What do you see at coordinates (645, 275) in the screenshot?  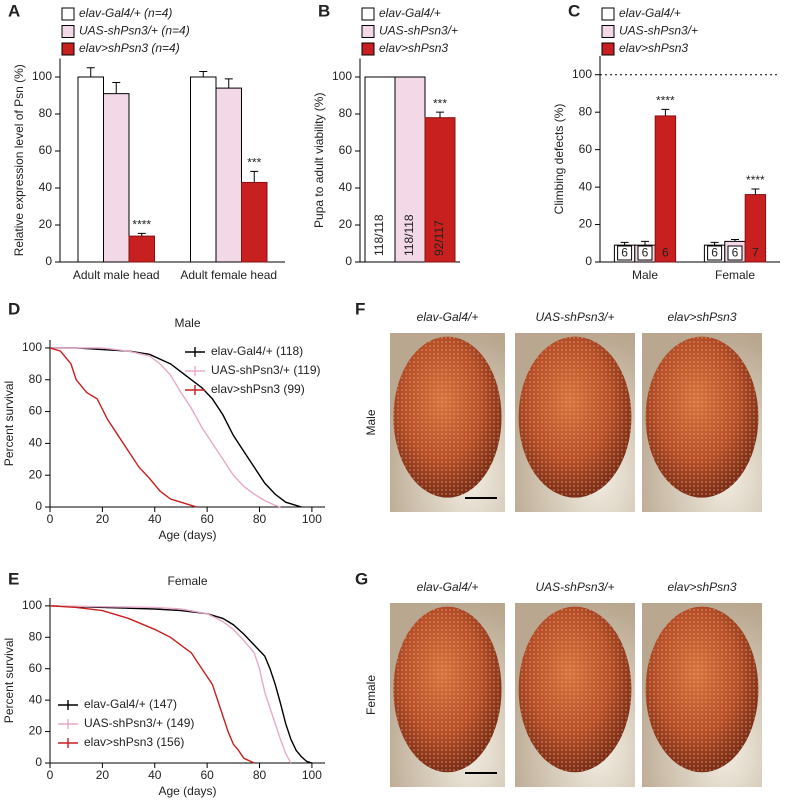 I see `x-tick-label: Male` at bounding box center [645, 275].